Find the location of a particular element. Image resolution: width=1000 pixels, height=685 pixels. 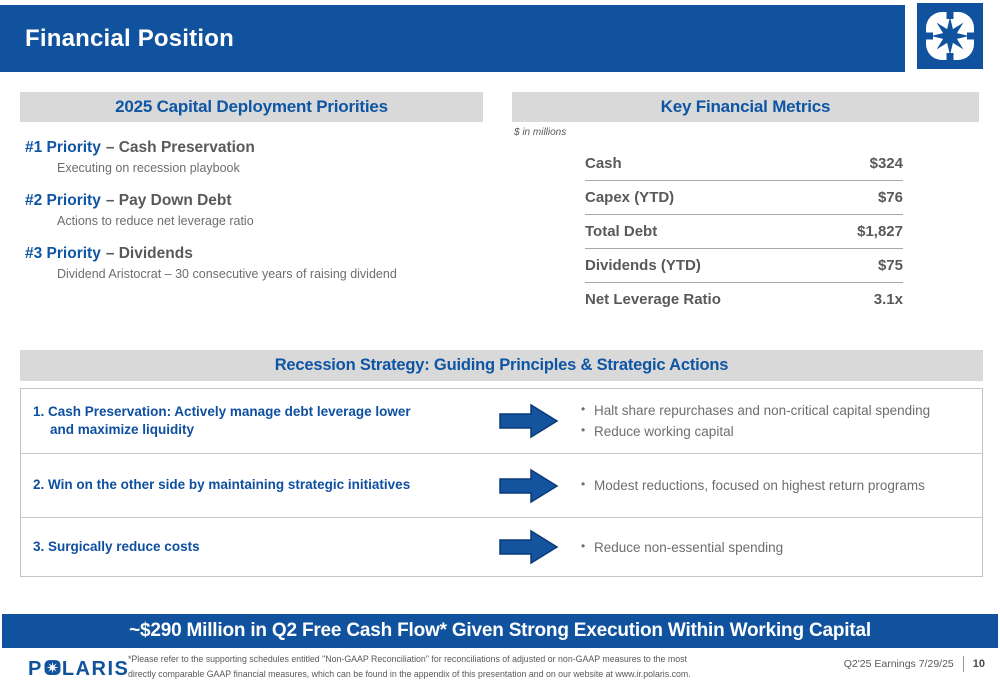

polaris-star-icon is located at coordinates (950, 38).